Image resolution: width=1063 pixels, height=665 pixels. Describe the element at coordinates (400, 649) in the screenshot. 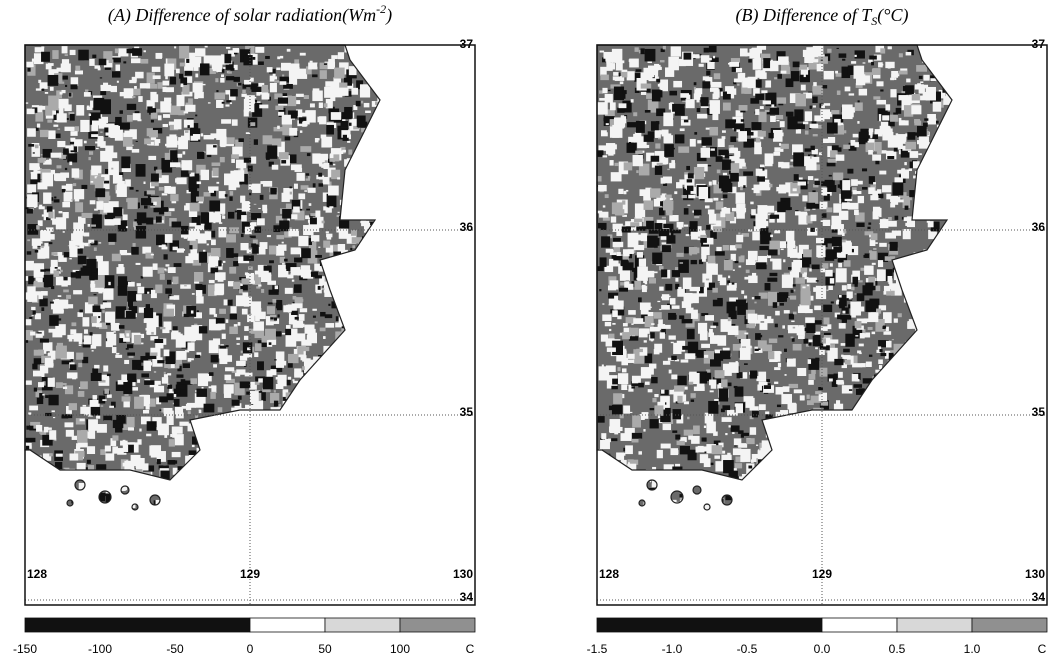

I see `colorbar-tick-label: 100` at that location.